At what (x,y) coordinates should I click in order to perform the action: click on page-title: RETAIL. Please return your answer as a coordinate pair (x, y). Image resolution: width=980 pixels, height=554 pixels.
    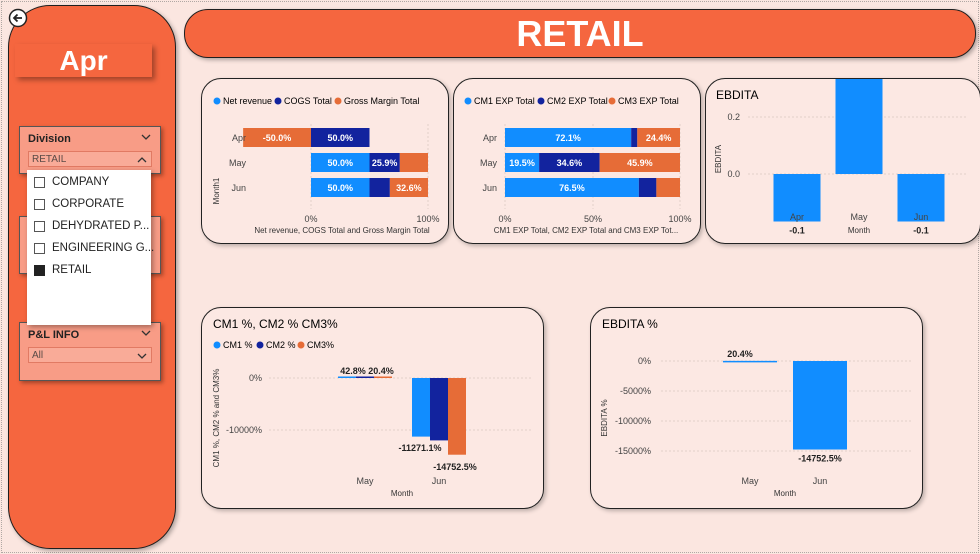
    Looking at the image, I should click on (580, 33).